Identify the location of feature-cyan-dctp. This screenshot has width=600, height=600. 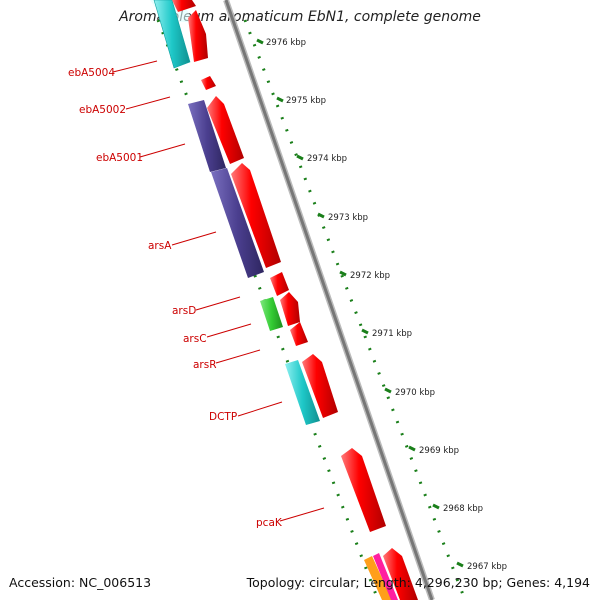
(302, 392).